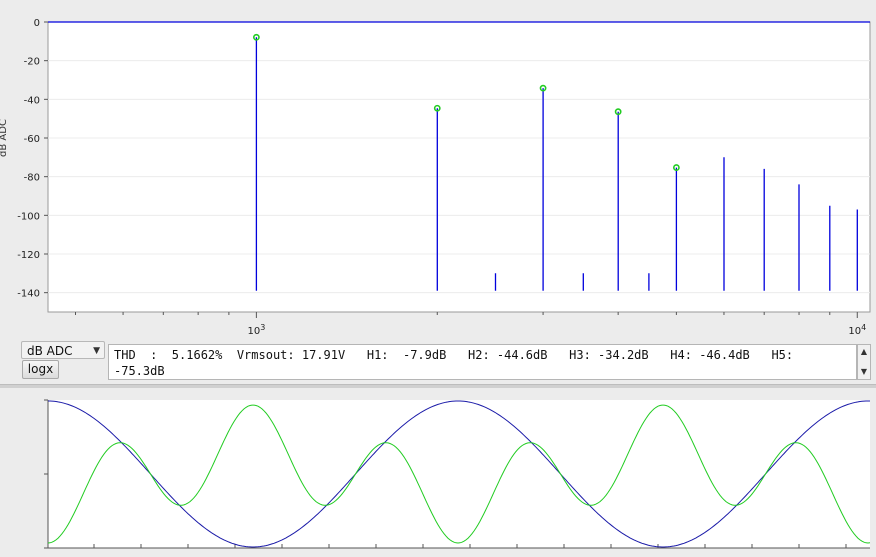  Describe the element at coordinates (28, 216) in the screenshot. I see `y-tick-label: -100` at that location.